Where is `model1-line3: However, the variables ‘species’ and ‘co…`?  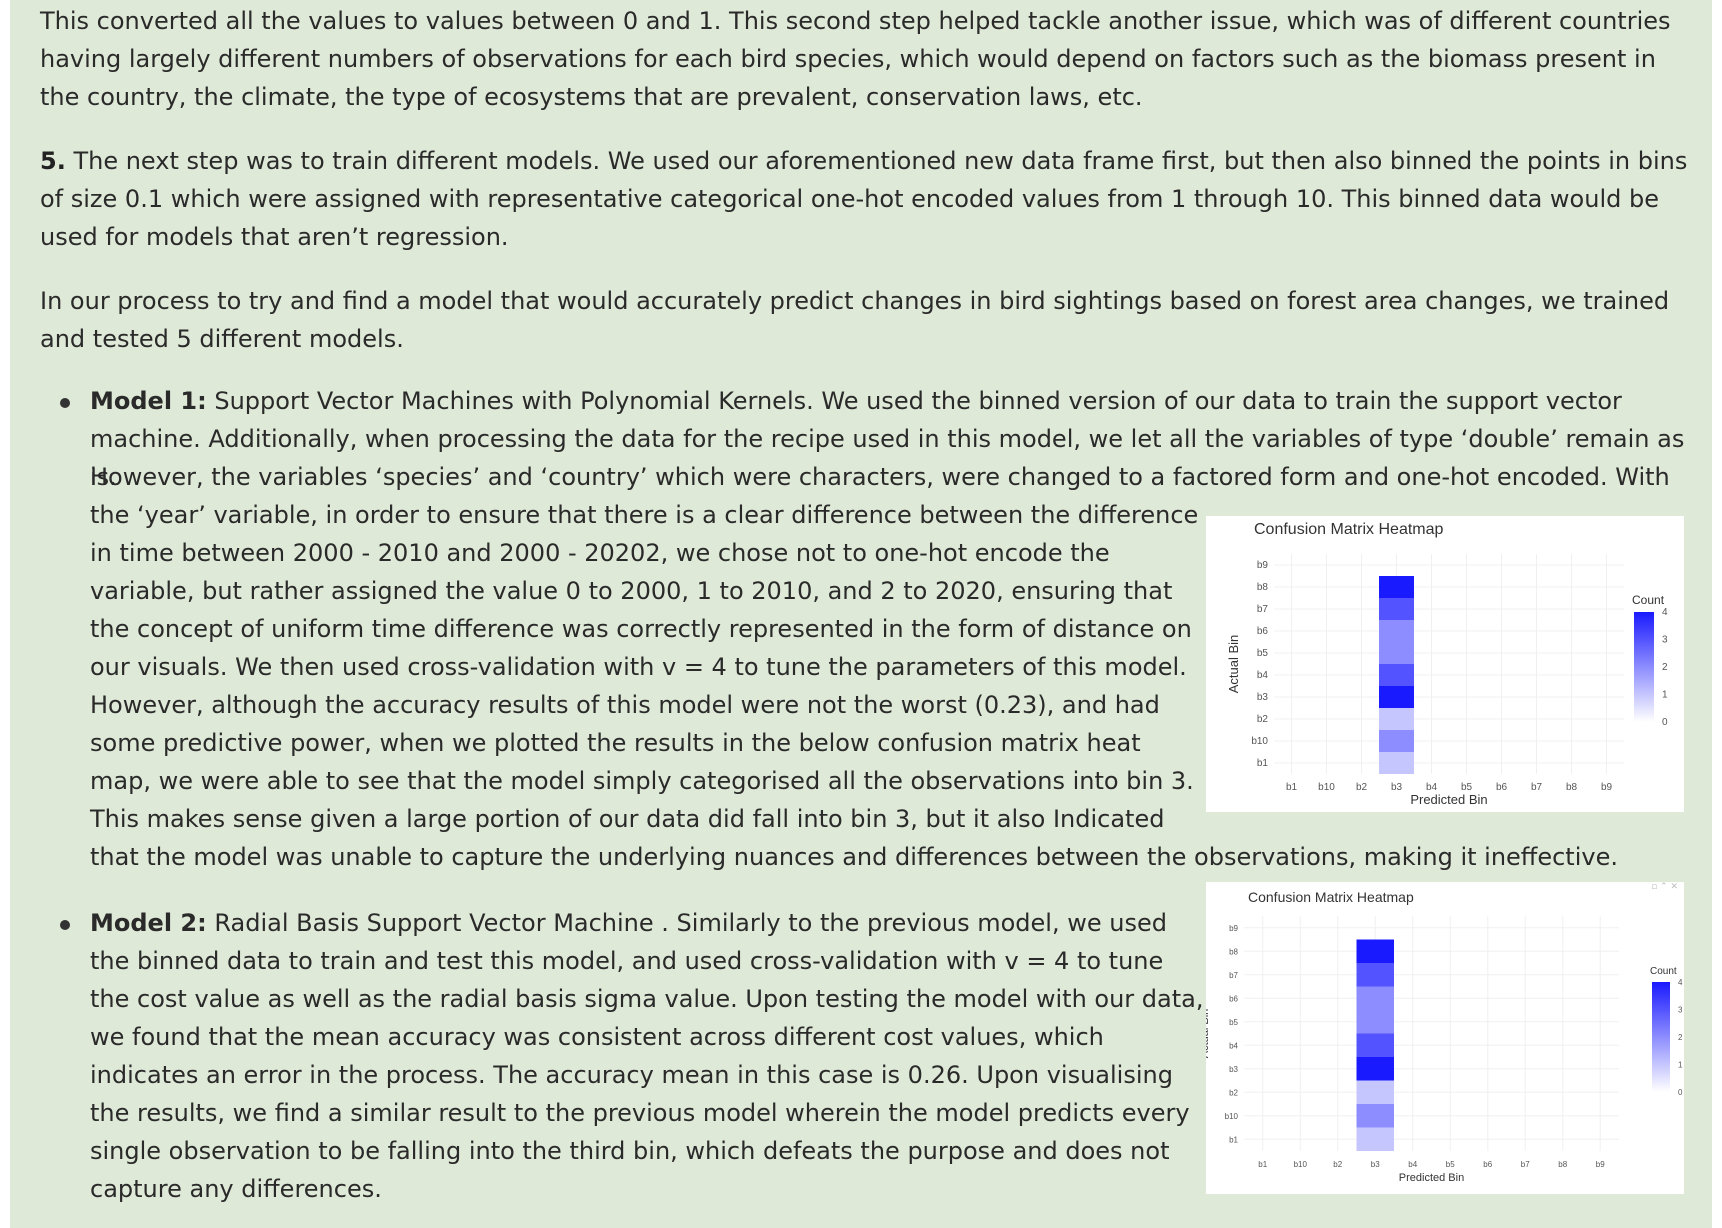 model1-line3: However, the variables ‘species’ and ‘co… is located at coordinates (880, 477).